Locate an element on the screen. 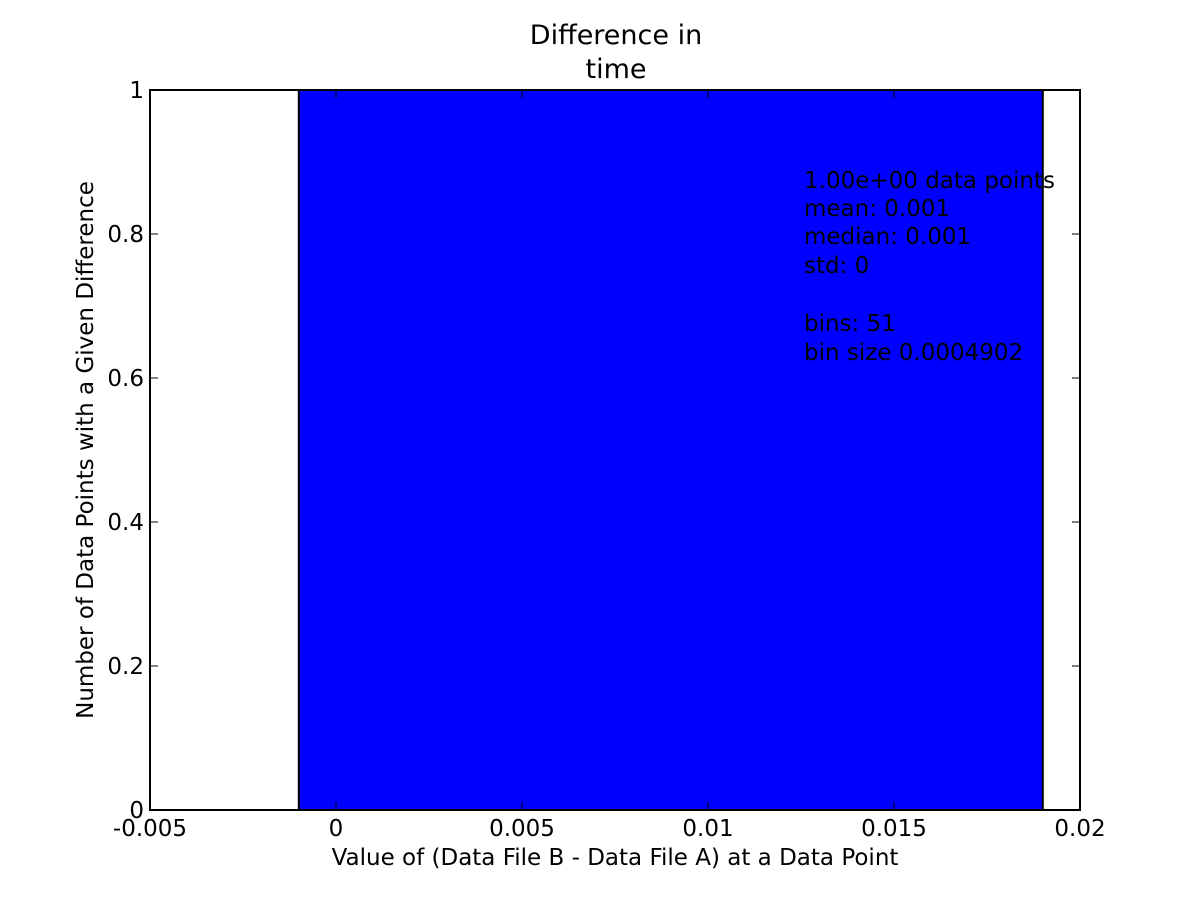 Image resolution: width=1200 pixels, height=900 pixels. y-tick-label-3: 0.6 is located at coordinates (125, 379).